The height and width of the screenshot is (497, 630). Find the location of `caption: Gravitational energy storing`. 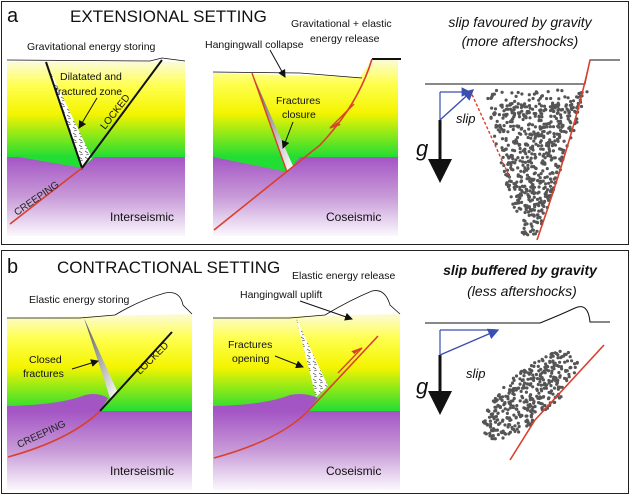

caption: Gravitational energy storing is located at coordinates (91, 47).